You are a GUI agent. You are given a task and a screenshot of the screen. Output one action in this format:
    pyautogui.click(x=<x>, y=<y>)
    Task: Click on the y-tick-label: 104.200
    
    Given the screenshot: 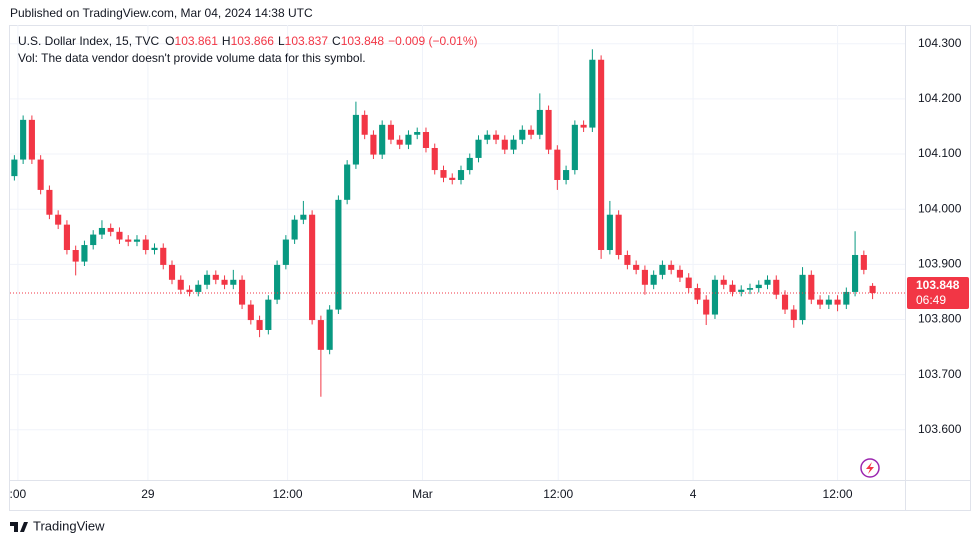 What is the action you would take?
    pyautogui.click(x=940, y=98)
    